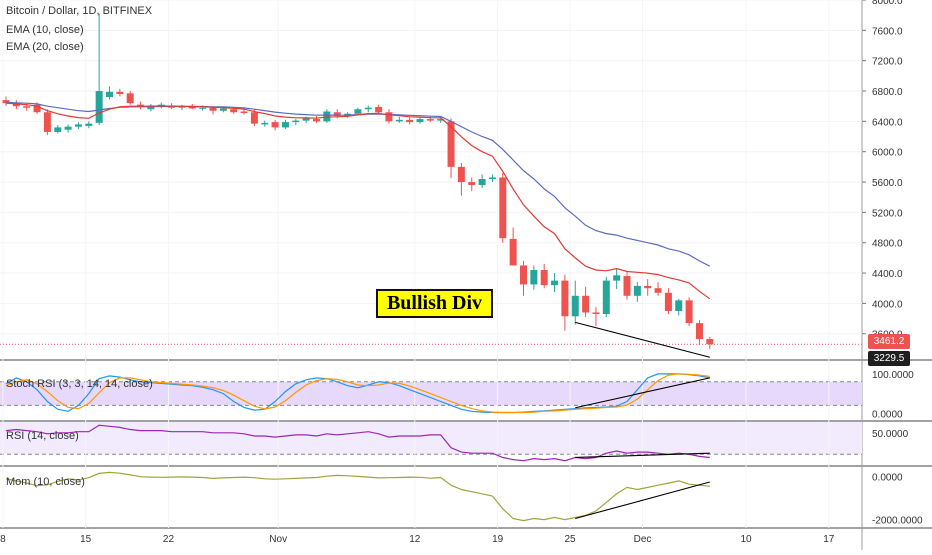 The width and height of the screenshot is (932, 555). What do you see at coordinates (887, 414) in the screenshot?
I see `stoch-tick-label: 0.0000` at bounding box center [887, 414].